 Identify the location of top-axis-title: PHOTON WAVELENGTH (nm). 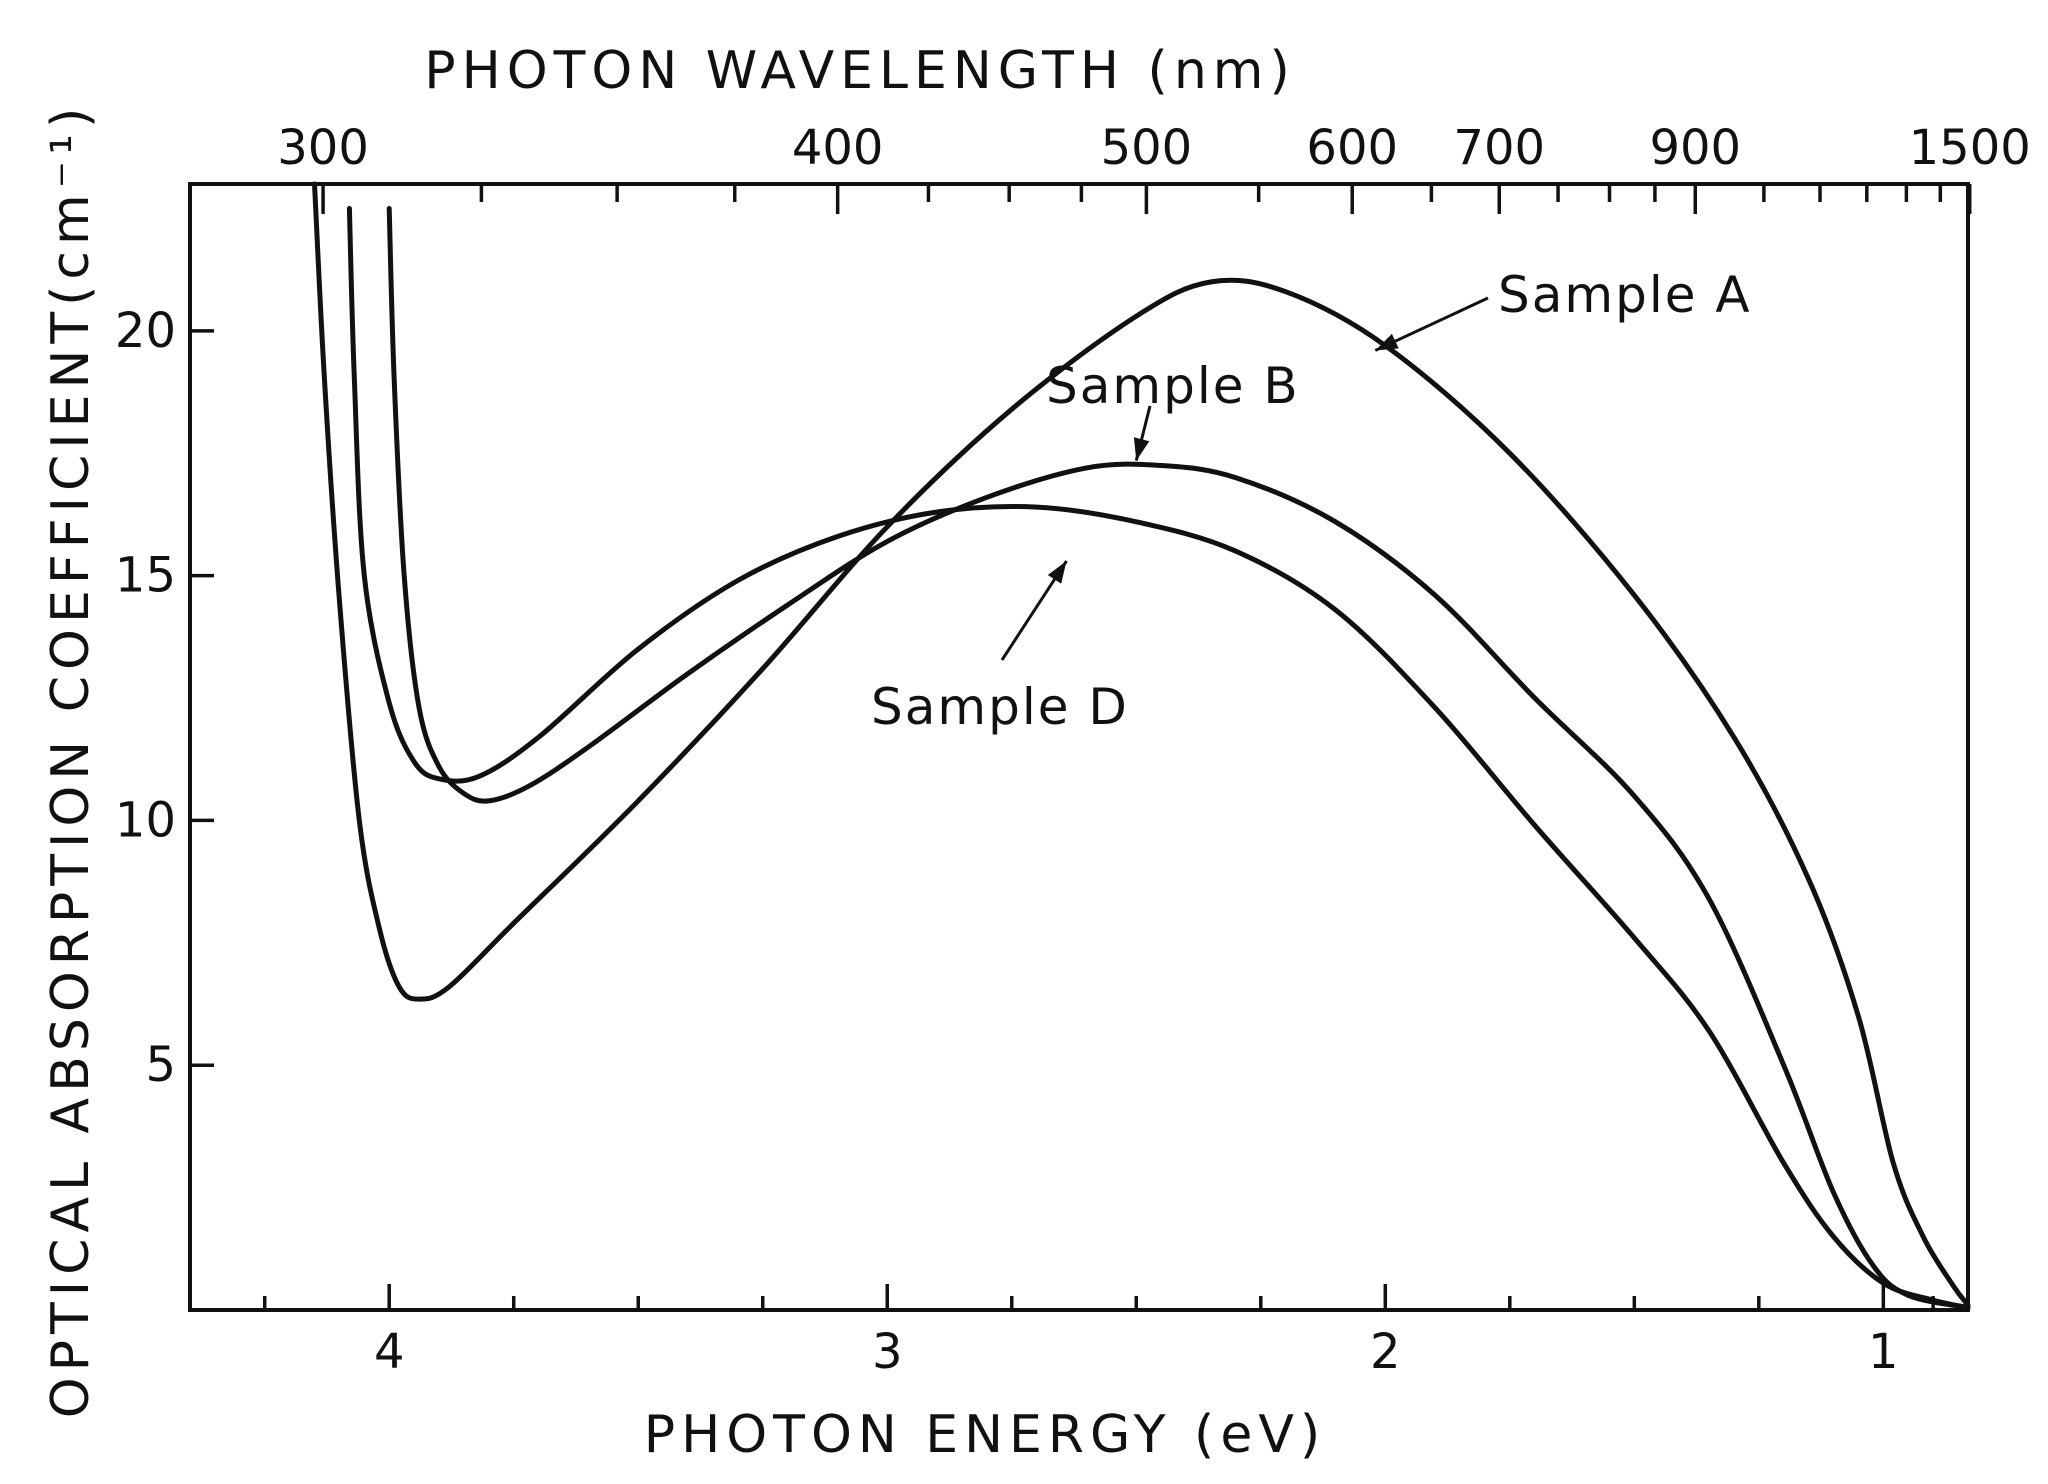
(860, 71).